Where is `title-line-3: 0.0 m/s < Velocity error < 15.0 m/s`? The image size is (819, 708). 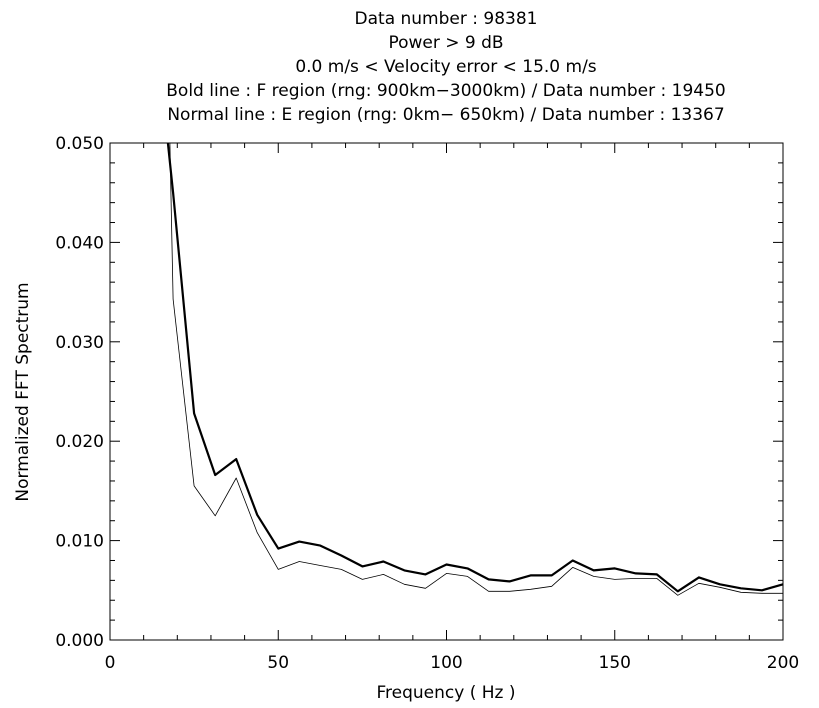
title-line-3: 0.0 m/s < Velocity error < 15.0 m/s is located at coordinates (445, 67).